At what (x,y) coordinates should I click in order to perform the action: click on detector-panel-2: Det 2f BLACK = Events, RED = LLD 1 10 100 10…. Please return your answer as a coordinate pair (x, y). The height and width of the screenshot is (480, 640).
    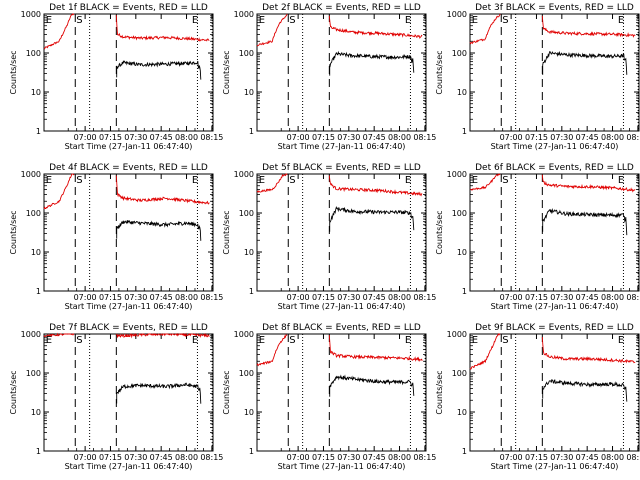
    Looking at the image, I should click on (329, 77).